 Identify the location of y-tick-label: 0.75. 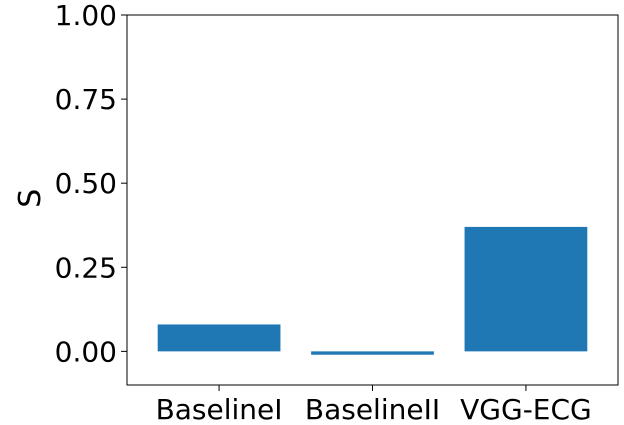
(86, 99).